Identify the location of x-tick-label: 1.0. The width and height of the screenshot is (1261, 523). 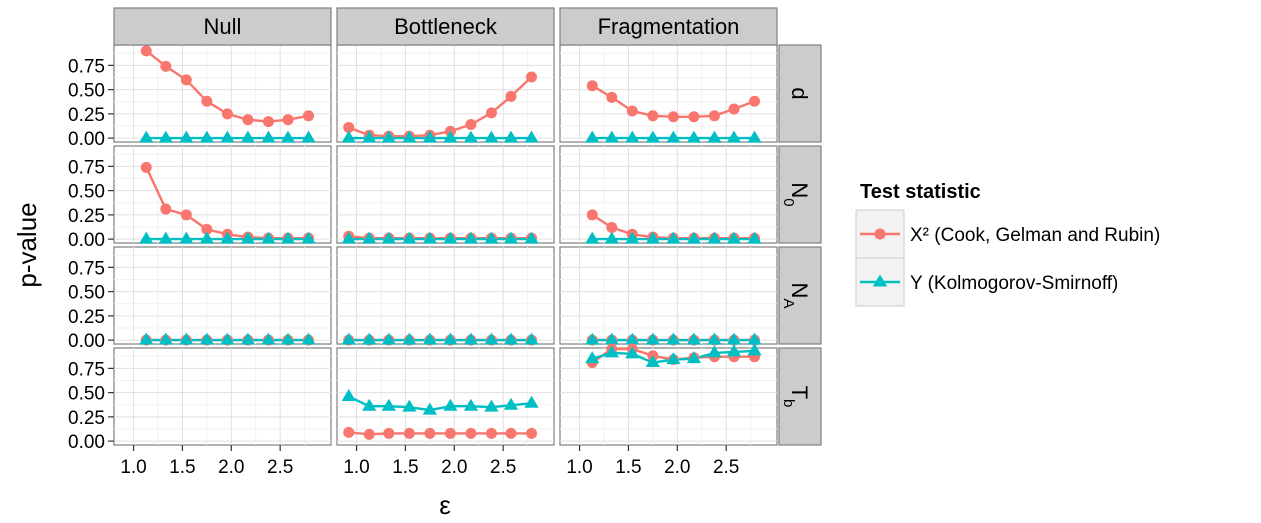
(579, 467).